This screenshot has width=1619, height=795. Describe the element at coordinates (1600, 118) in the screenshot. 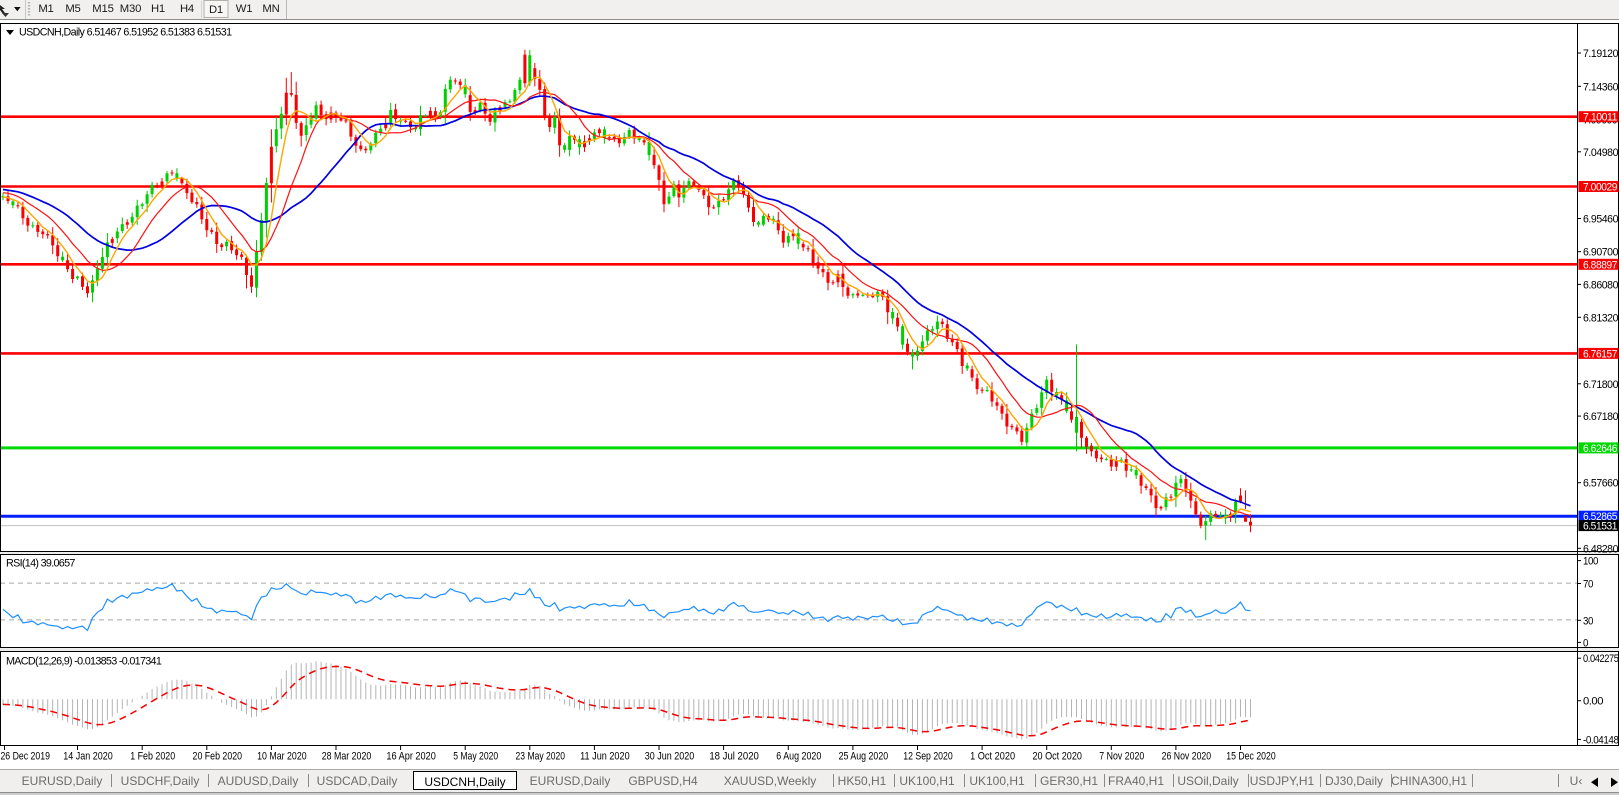

I see `svg-text: 7.10011` at that location.